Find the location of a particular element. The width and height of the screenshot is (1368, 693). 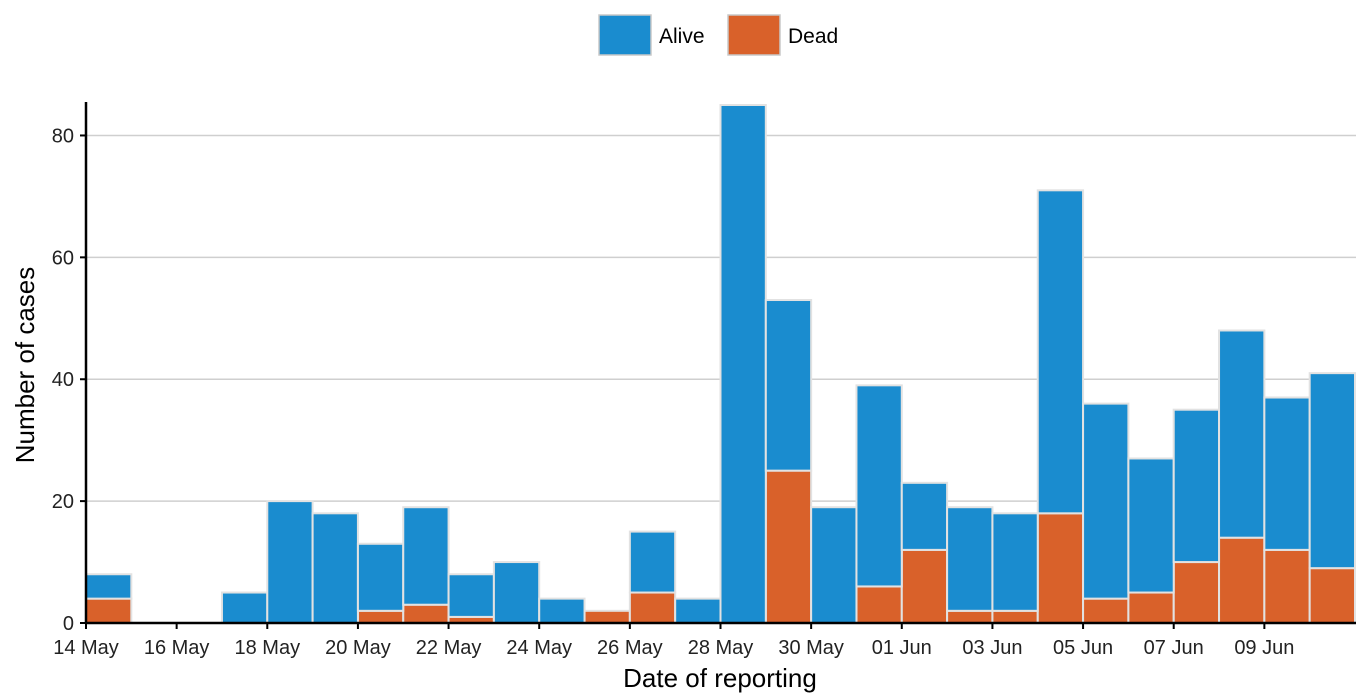

x-tick-label: 26 May is located at coordinates (630, 648).